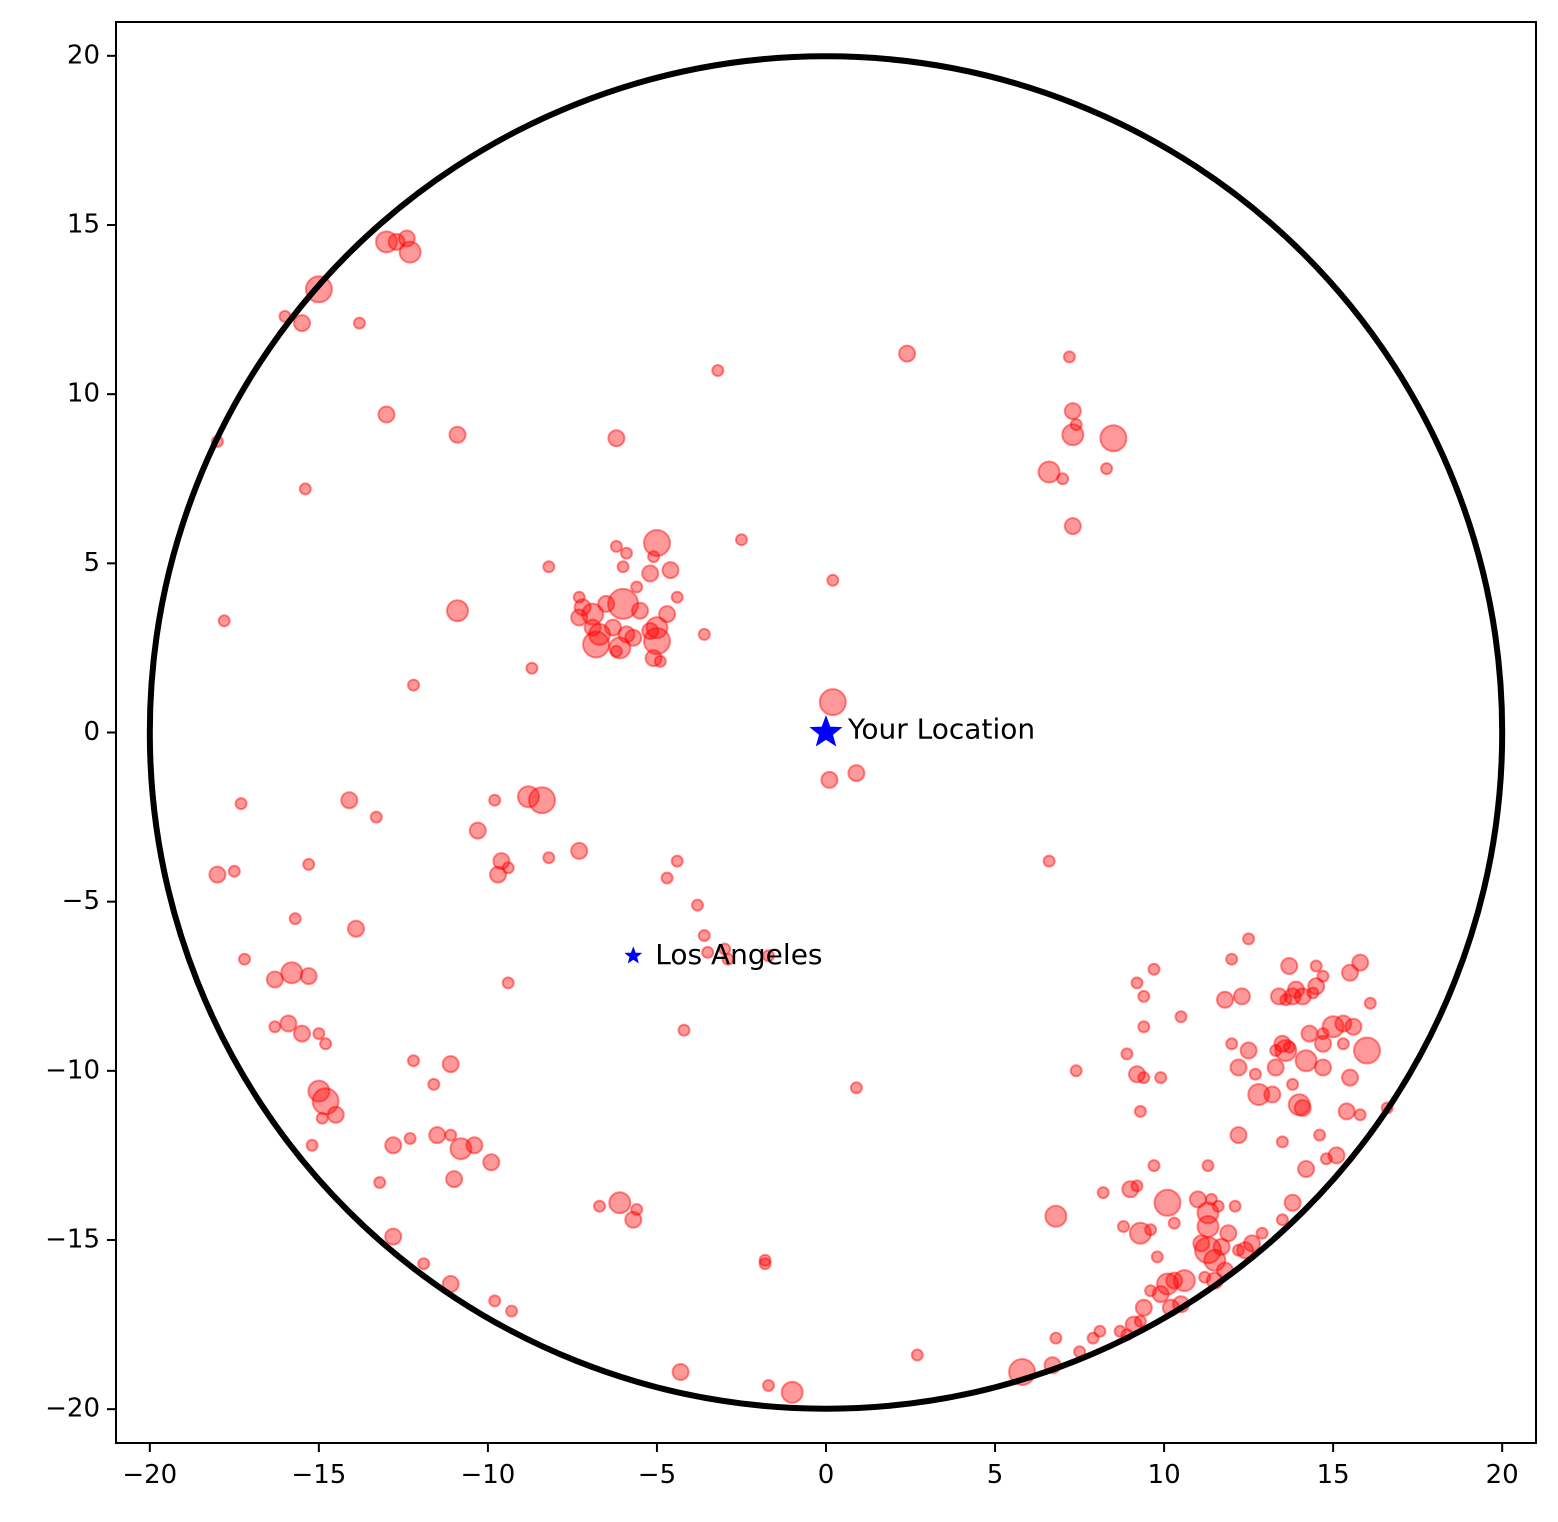 Image resolution: width=1558 pixels, height=1522 pixels. What do you see at coordinates (1164, 1475) in the screenshot?
I see `x-tick-label: 10` at bounding box center [1164, 1475].